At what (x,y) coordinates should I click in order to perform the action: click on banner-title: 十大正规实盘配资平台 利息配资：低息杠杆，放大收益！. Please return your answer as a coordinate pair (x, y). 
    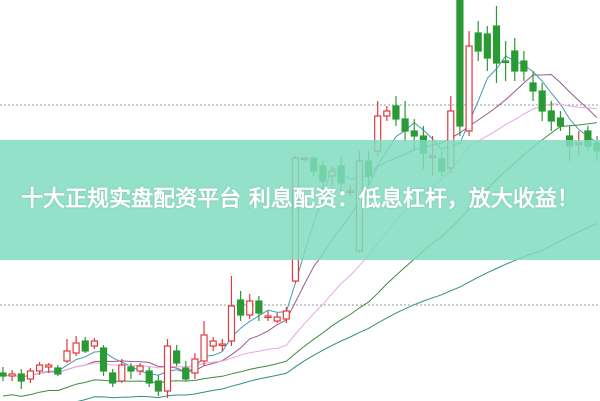
    Looking at the image, I should click on (300, 199).